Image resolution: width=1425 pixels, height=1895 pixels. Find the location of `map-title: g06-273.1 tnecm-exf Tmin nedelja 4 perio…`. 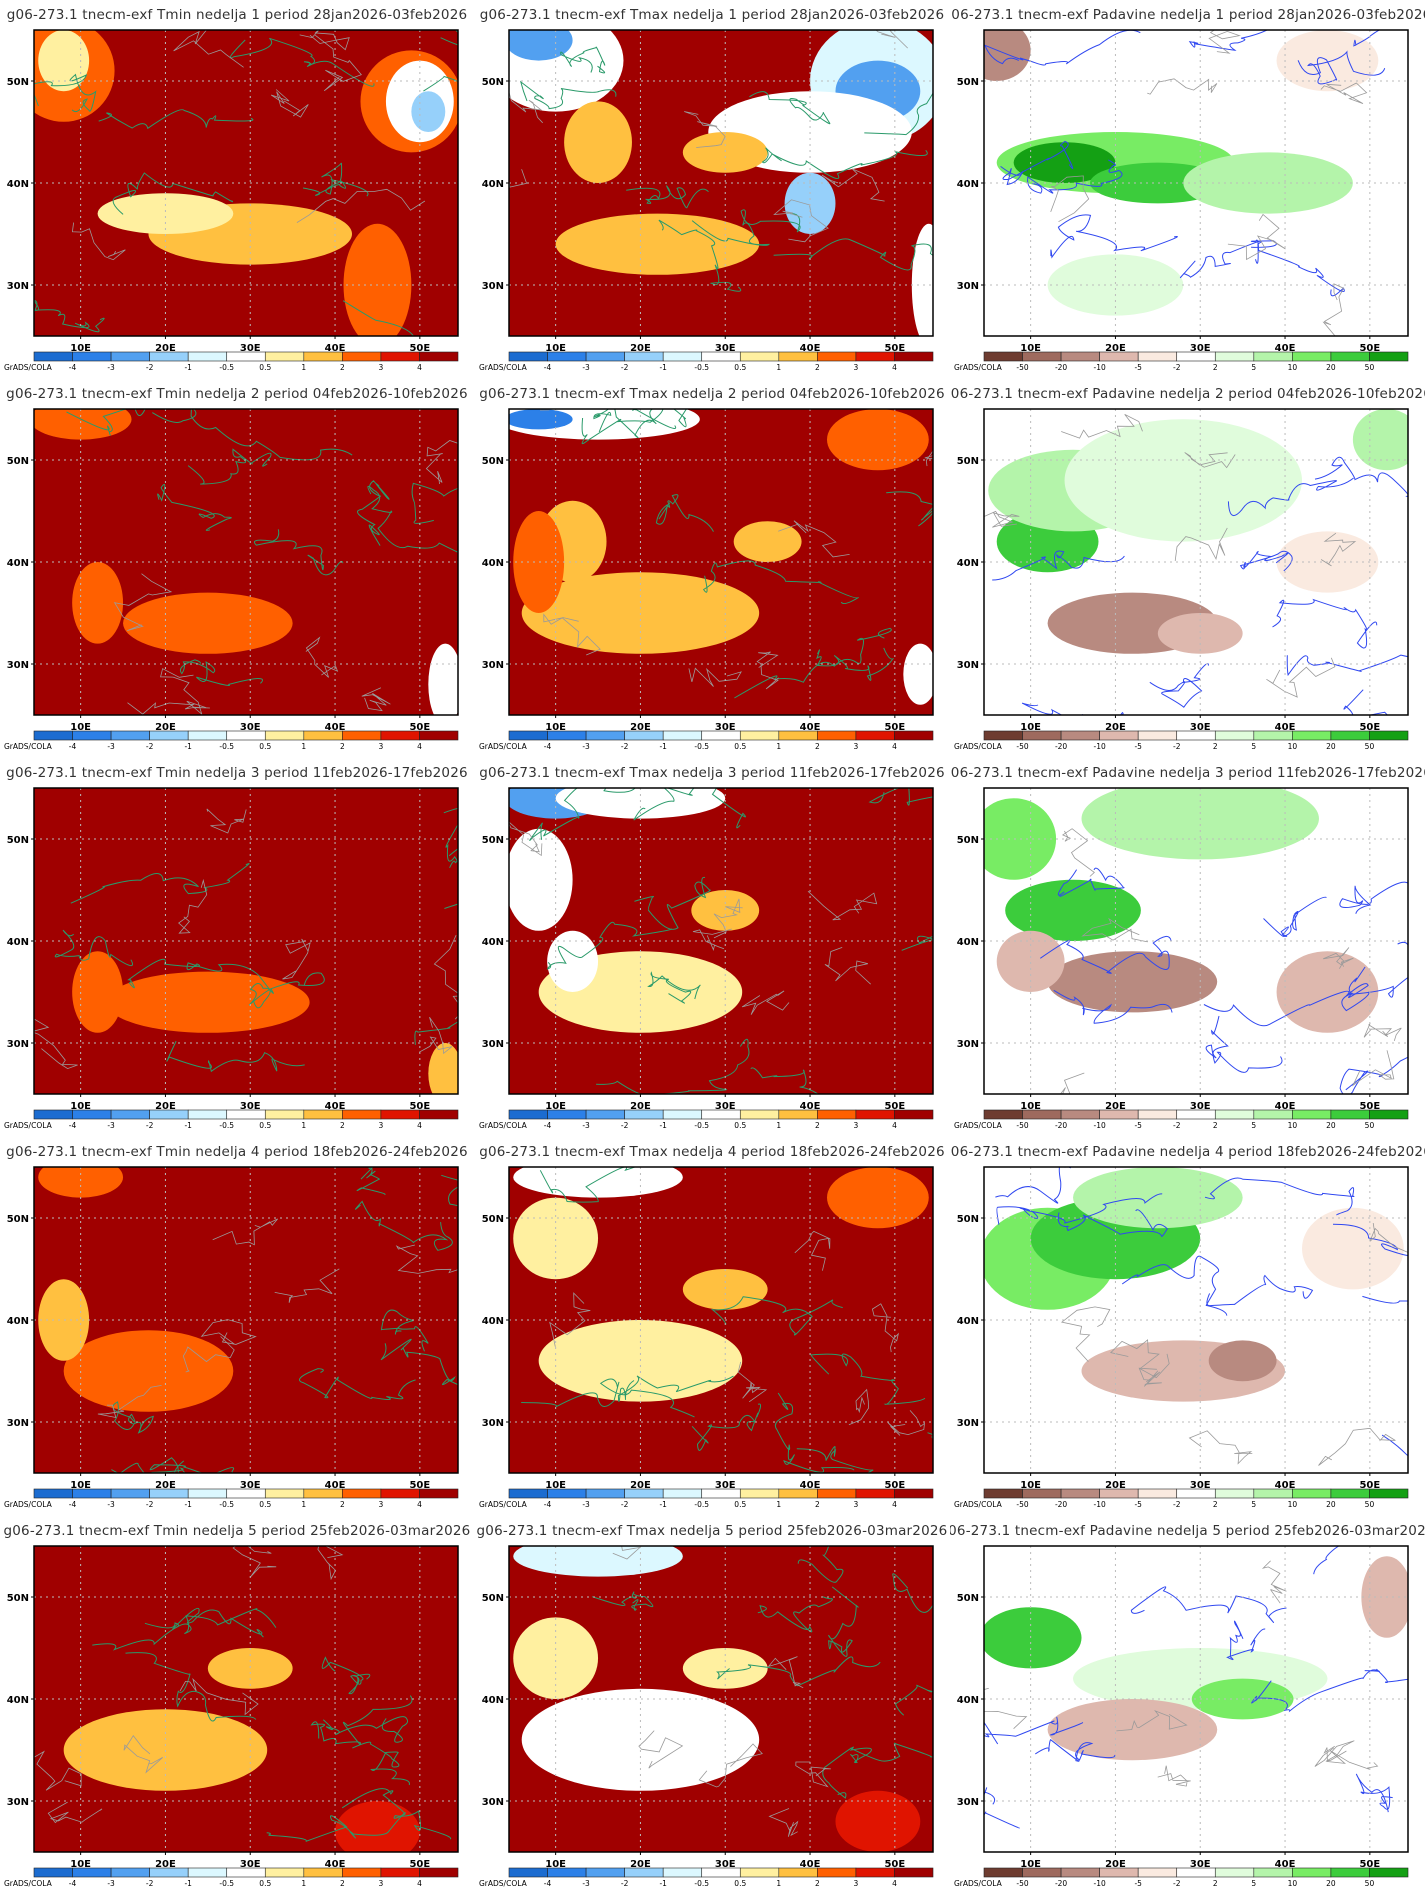

map-title: g06-273.1 tnecm-exf Tmin nedelja 4 perio… is located at coordinates (237, 1152).